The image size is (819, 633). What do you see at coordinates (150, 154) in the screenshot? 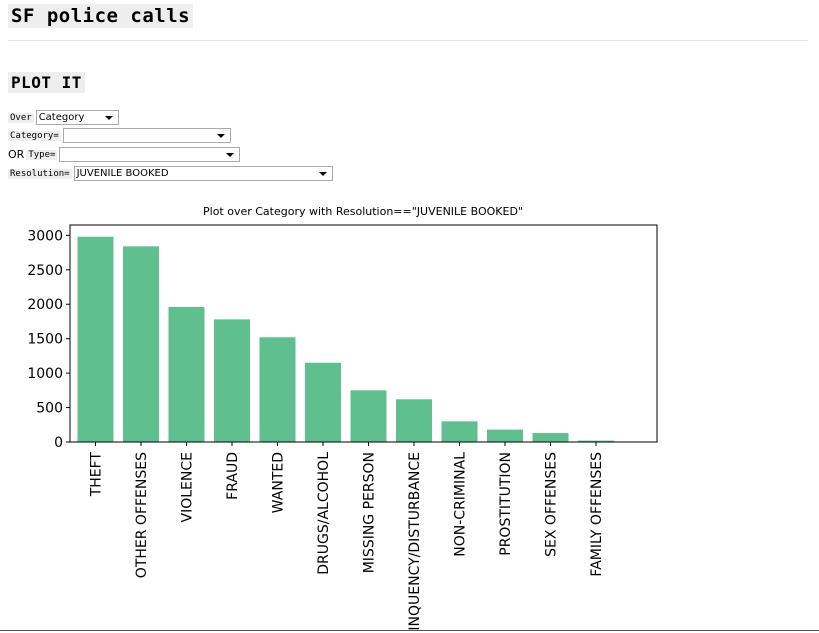
I see `type-select` at bounding box center [150, 154].